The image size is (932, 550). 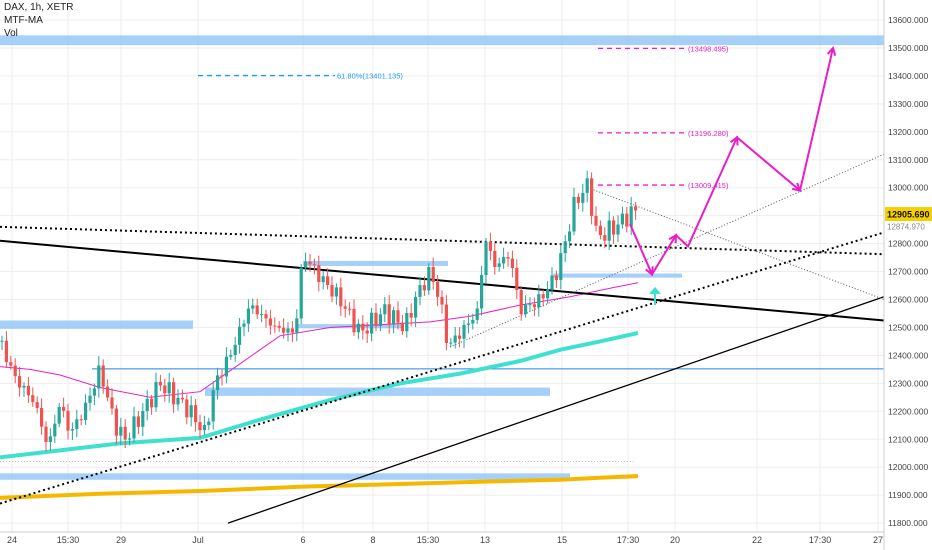 What do you see at coordinates (908, 355) in the screenshot?
I see `y-tick-label: 12400.000` at bounding box center [908, 355].